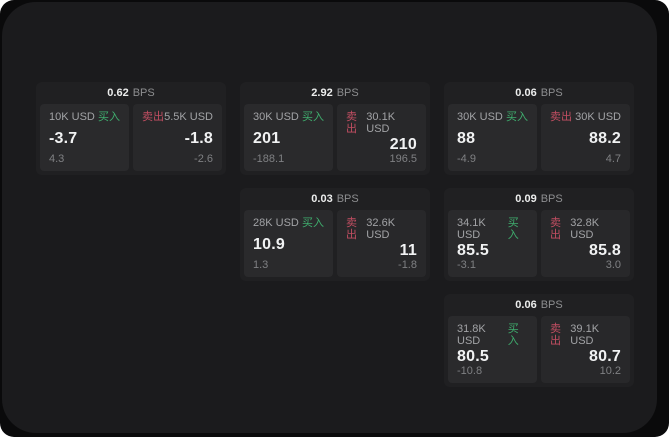  Describe the element at coordinates (471, 229) in the screenshot. I see `buy-amount: 34.1K USD` at that location.